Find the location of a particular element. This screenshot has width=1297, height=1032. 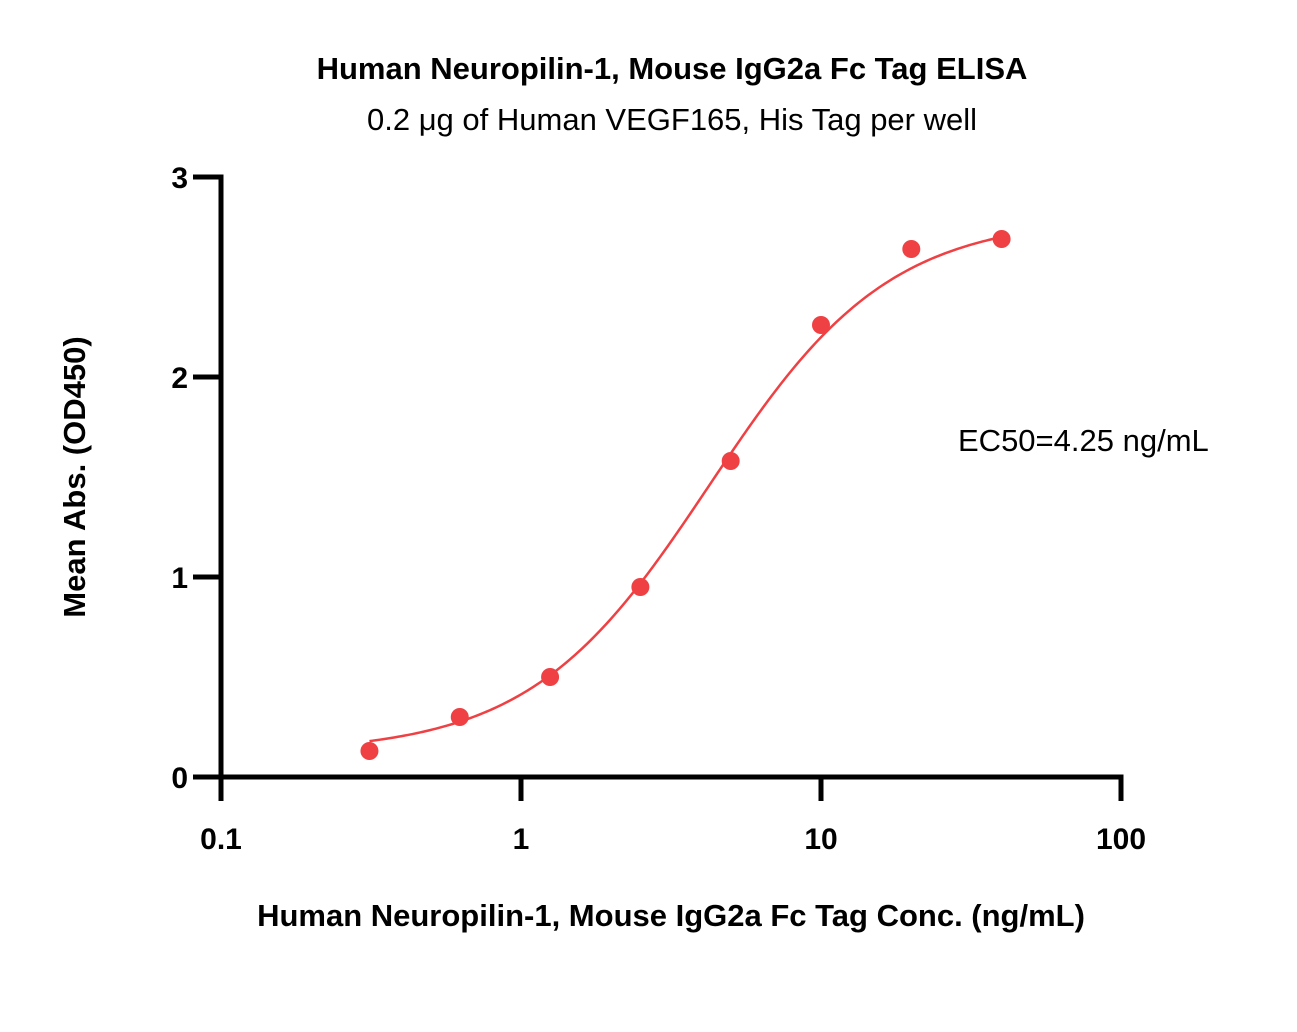

y-ticks: 0 1 2 3 is located at coordinates (196, 478).